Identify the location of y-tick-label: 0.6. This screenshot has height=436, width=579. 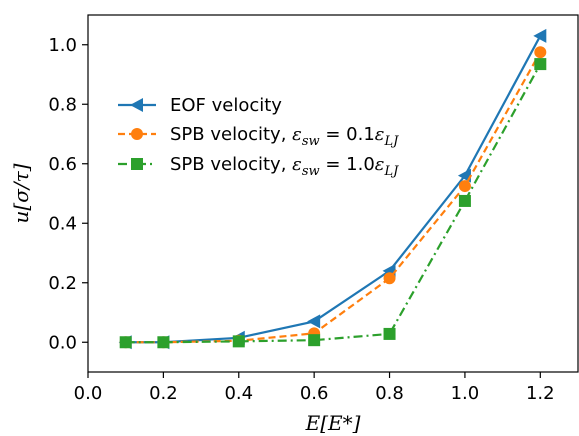
(62, 164).